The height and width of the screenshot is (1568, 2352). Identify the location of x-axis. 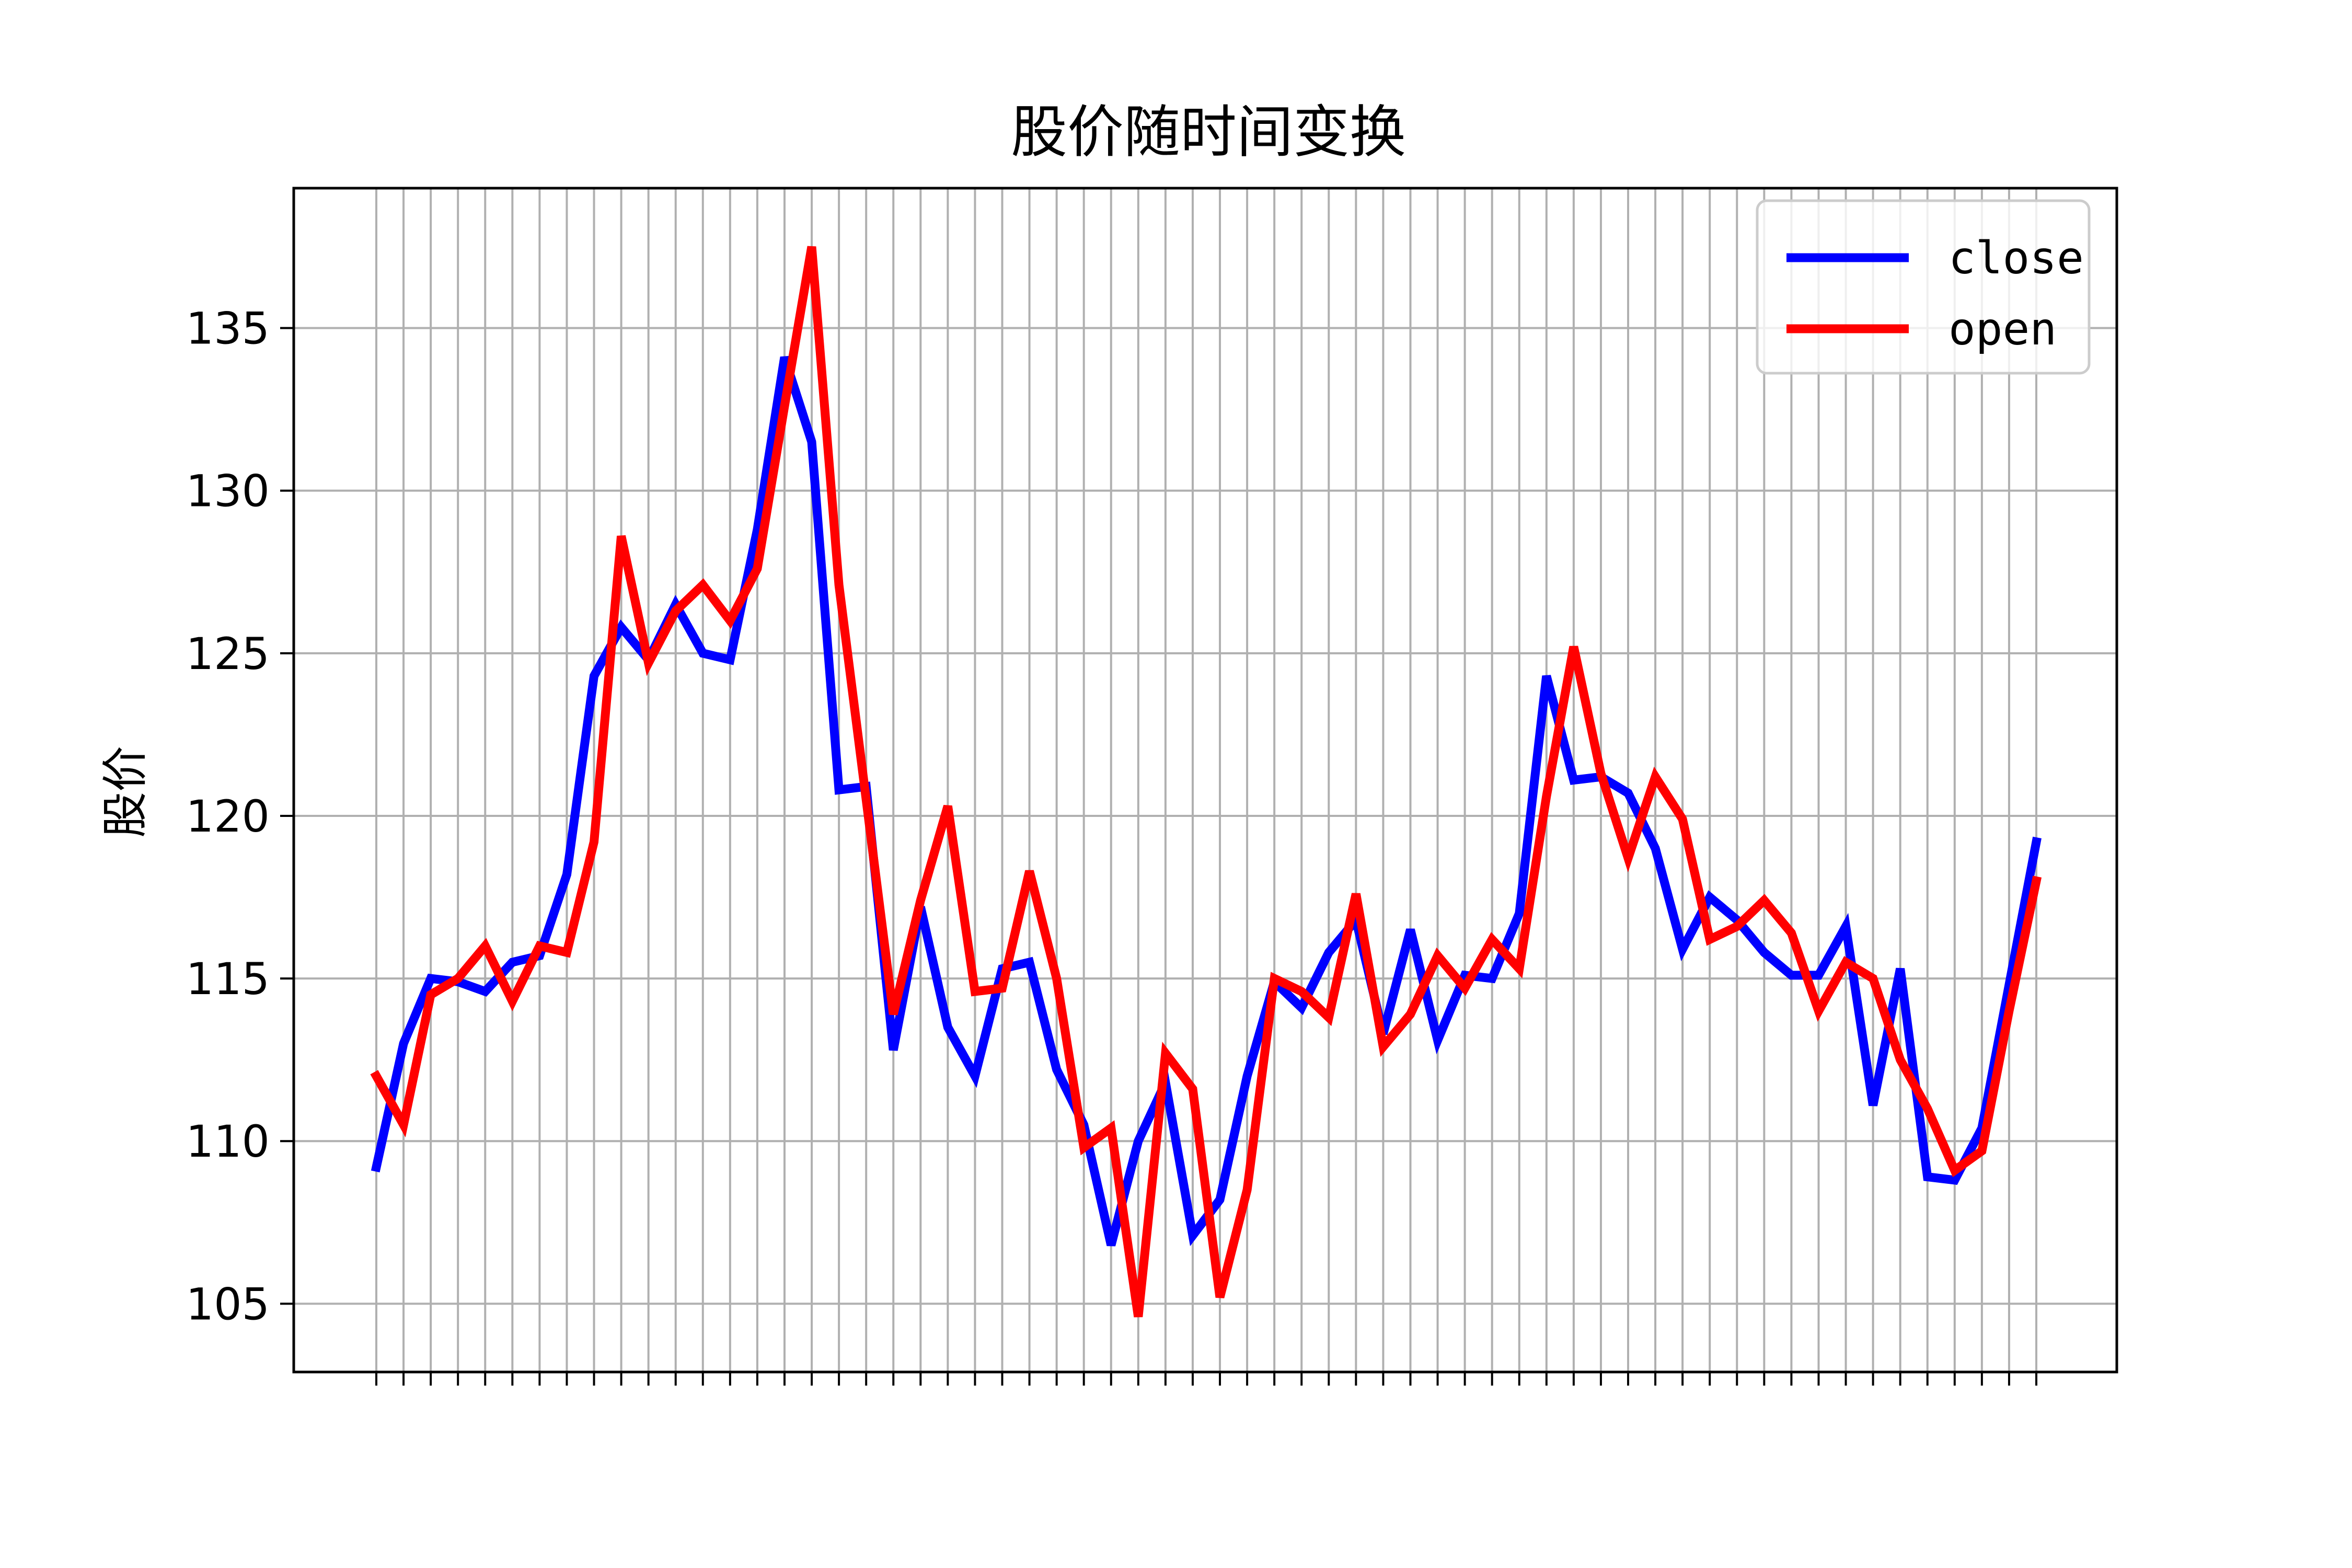
(1206, 1379).